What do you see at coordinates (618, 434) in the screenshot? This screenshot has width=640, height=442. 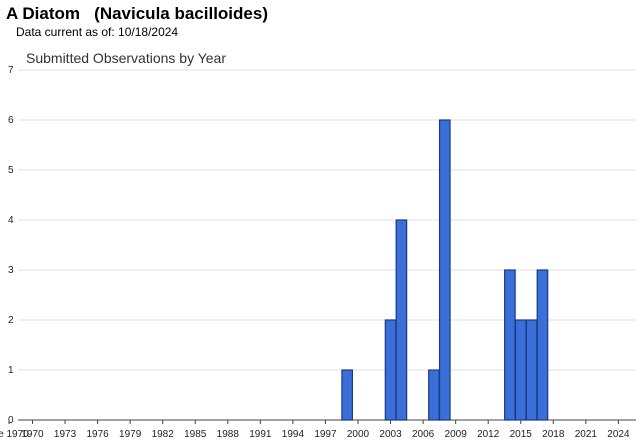 I see `x-tick-label: 2024` at bounding box center [618, 434].